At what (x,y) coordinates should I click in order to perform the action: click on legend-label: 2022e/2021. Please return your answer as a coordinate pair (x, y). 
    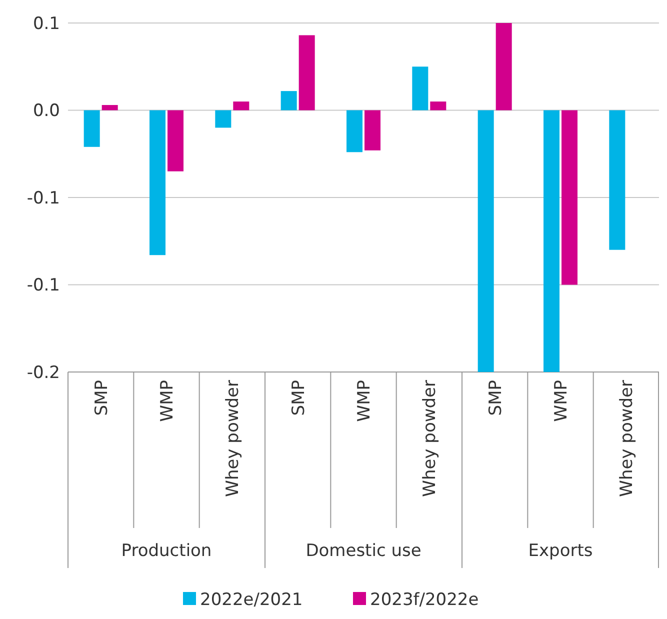
    Looking at the image, I should click on (251, 600).